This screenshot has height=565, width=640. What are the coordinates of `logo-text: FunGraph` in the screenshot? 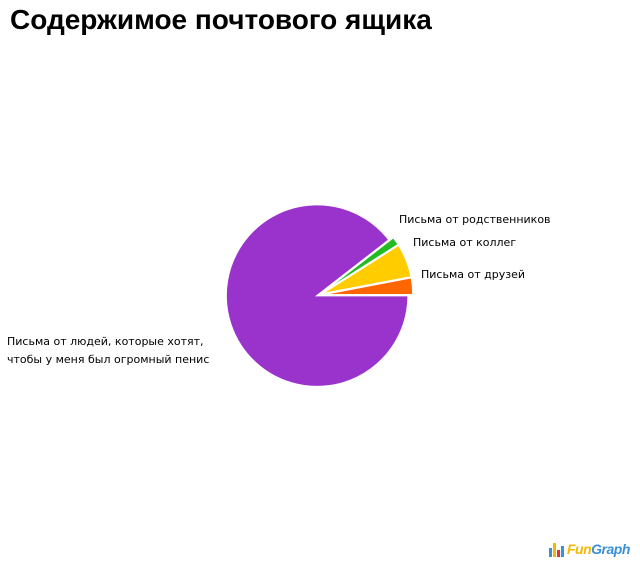 It's located at (598, 549).